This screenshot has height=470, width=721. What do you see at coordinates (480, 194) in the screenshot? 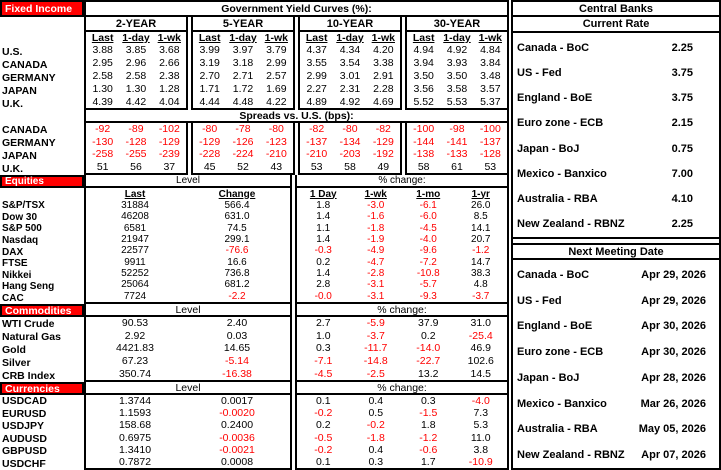
I see `column-header: 1-yr` at bounding box center [480, 194].